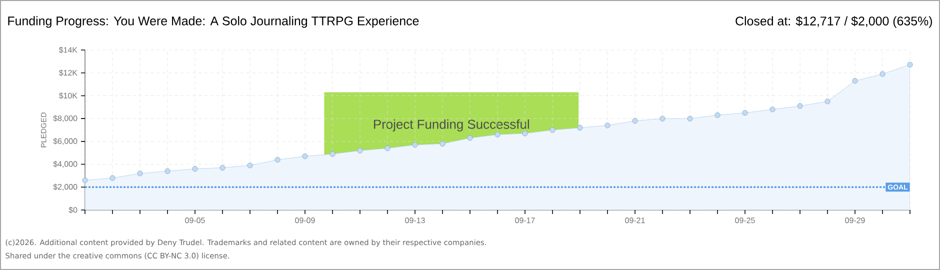 This screenshot has height=270, width=940. Describe the element at coordinates (451, 125) in the screenshot. I see `annotation: Project Funding Successful` at that location.